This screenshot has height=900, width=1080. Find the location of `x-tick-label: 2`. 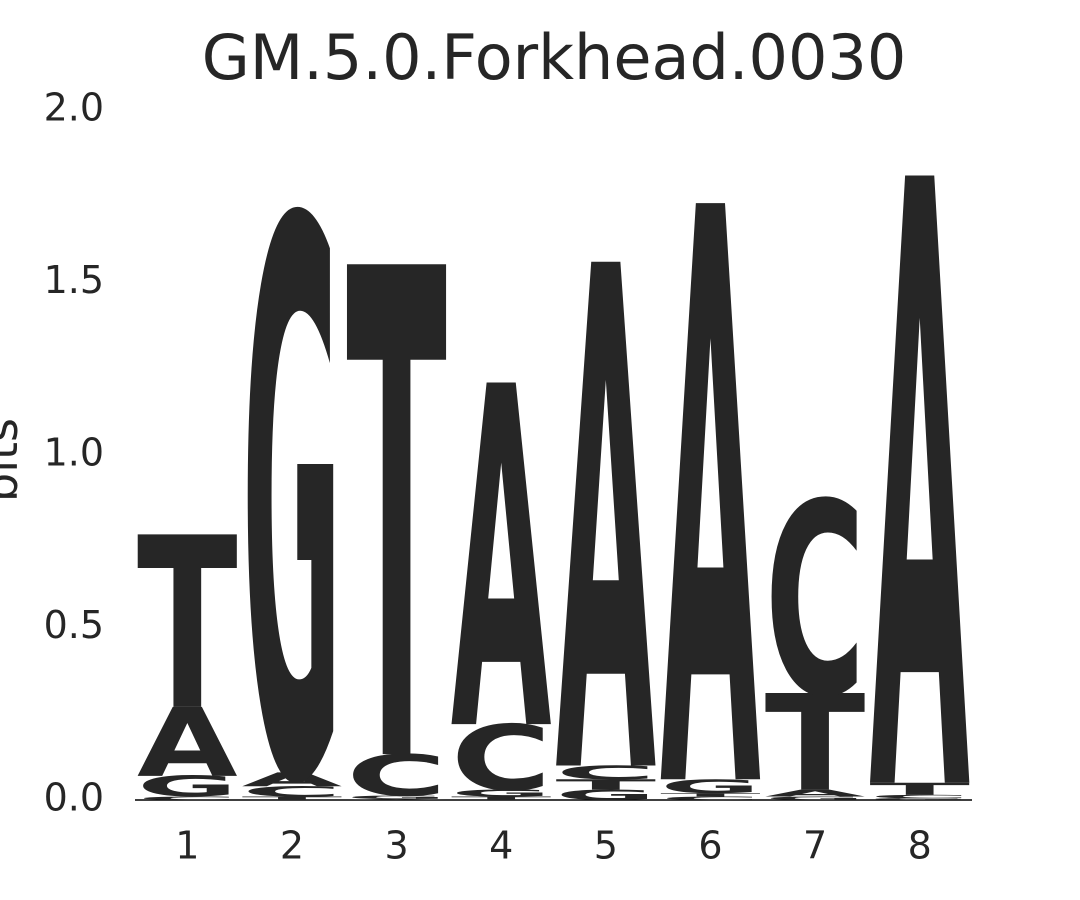

x-tick-label: 2 is located at coordinates (292, 846).